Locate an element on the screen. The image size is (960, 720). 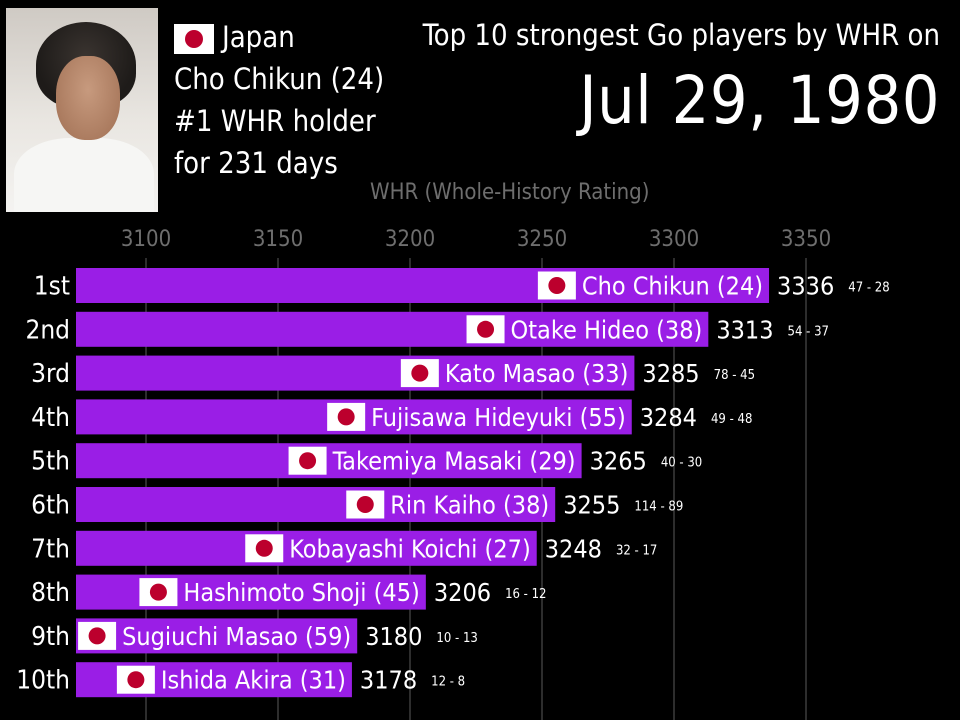
record-label-1: 47 - 28 is located at coordinates (868, 288).